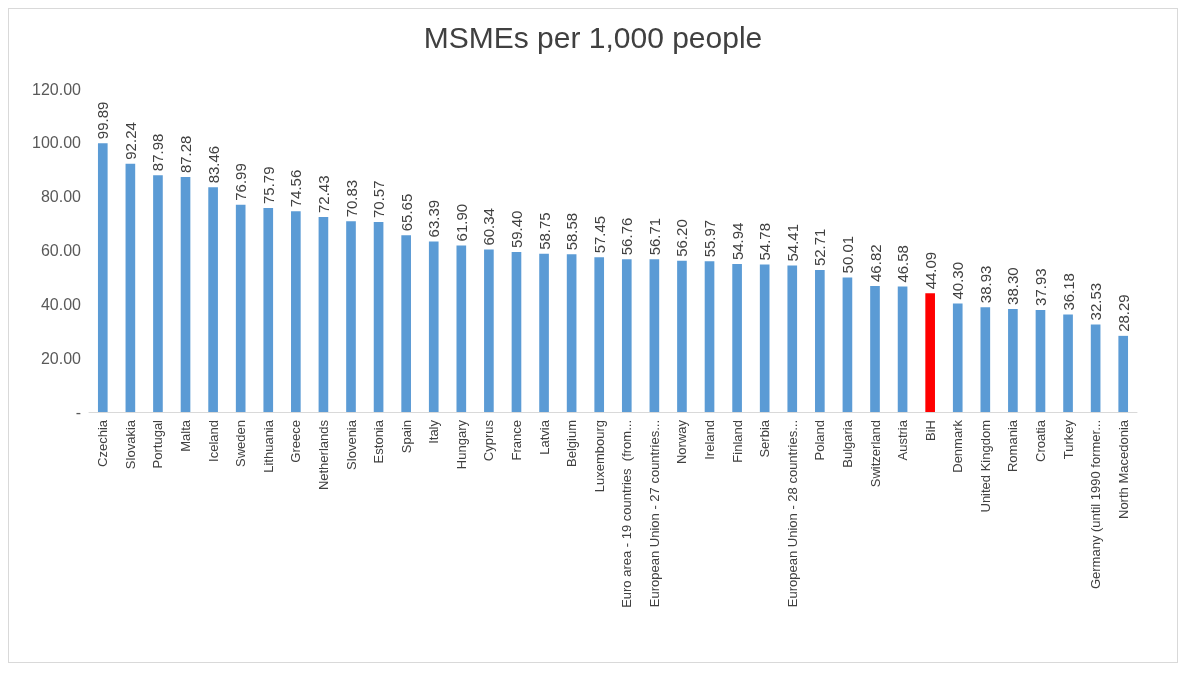 The width and height of the screenshot is (1192, 673). Describe the element at coordinates (544, 437) in the screenshot. I see `x-tick-label: Latvia` at that location.